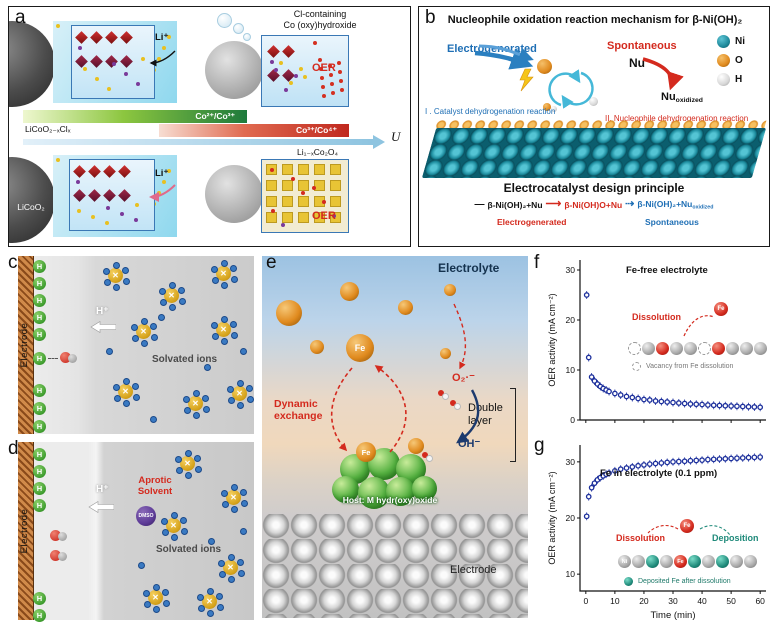 This screenshot has height=624, width=775. What do you see at coordinates (320, 60) in the screenshot?
I see `scatter-dot` at bounding box center [320, 60].